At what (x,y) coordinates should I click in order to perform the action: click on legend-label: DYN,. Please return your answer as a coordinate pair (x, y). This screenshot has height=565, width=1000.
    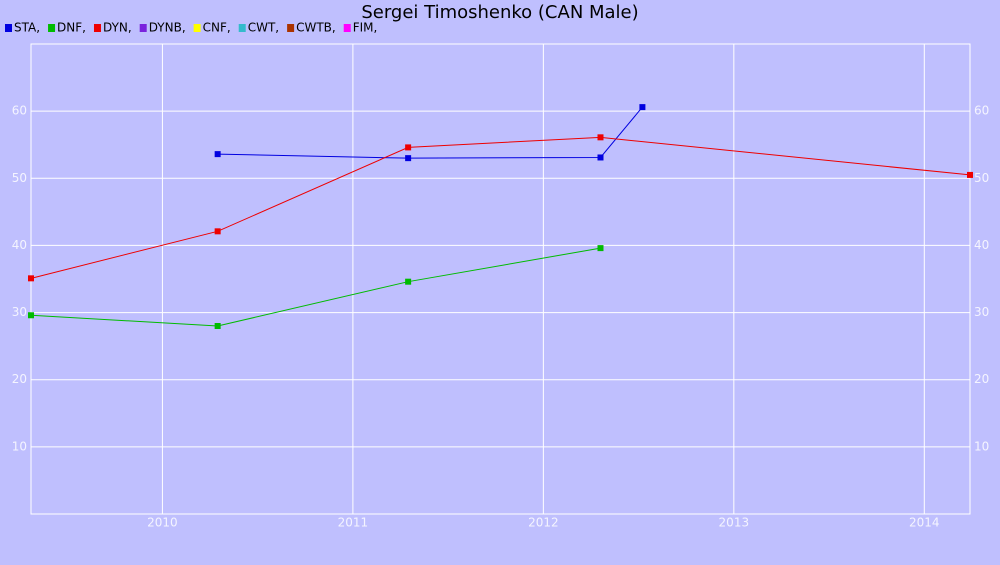
    Looking at the image, I should click on (117, 28).